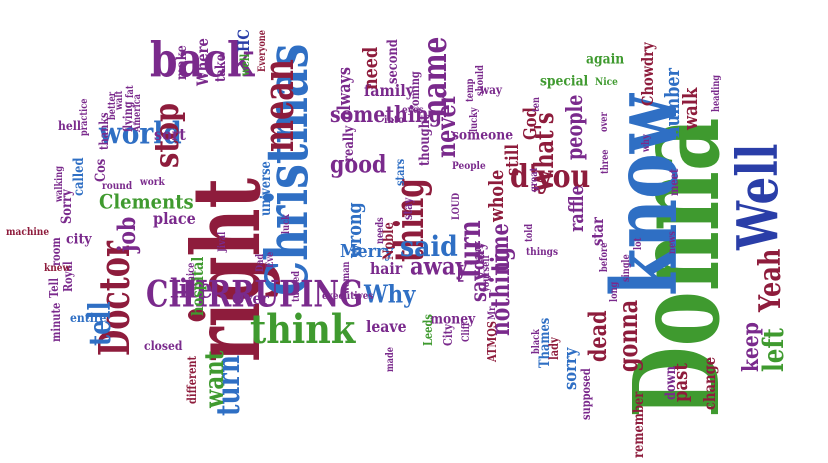  What do you see at coordinates (137, 112) in the screenshot?
I see `cloud-word-america: America` at bounding box center [137, 112].